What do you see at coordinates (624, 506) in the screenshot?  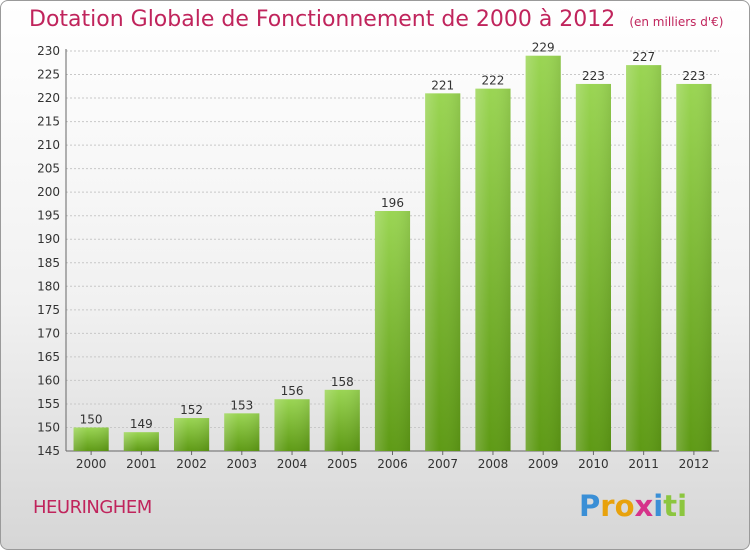 I see `logo-letter: o` at bounding box center [624, 506].